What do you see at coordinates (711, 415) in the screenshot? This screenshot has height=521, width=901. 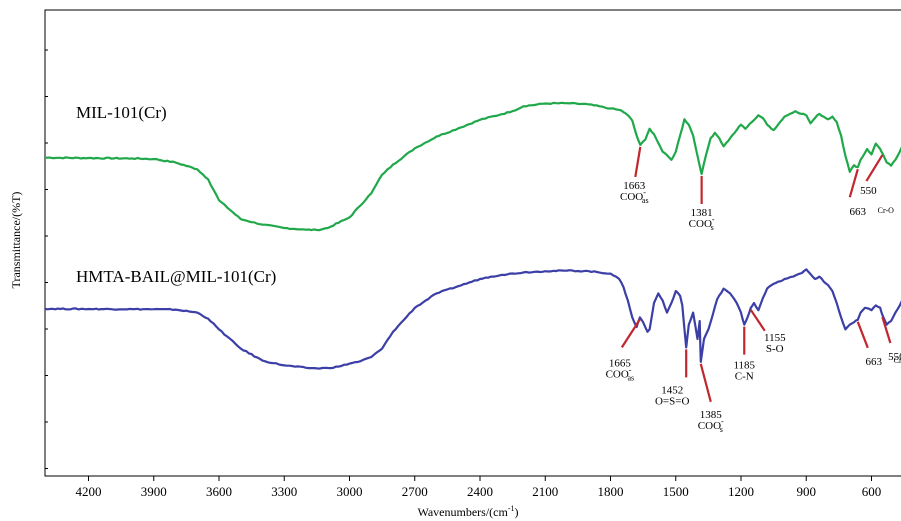 I see `peak-label: 1385` at bounding box center [711, 415].